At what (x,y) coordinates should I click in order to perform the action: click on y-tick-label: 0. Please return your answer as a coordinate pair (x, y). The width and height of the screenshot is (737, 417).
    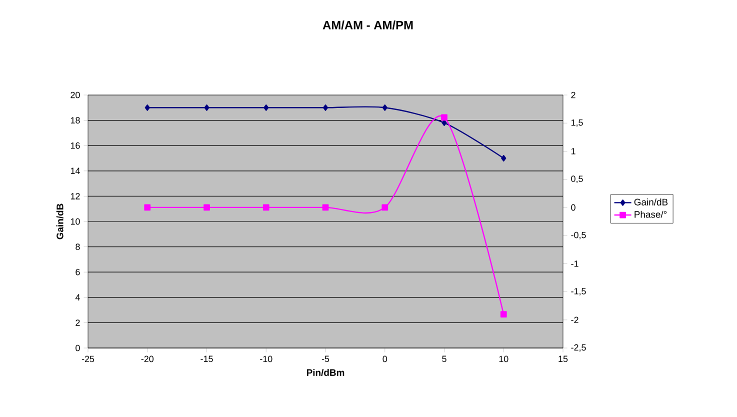
    Looking at the image, I should click on (78, 348).